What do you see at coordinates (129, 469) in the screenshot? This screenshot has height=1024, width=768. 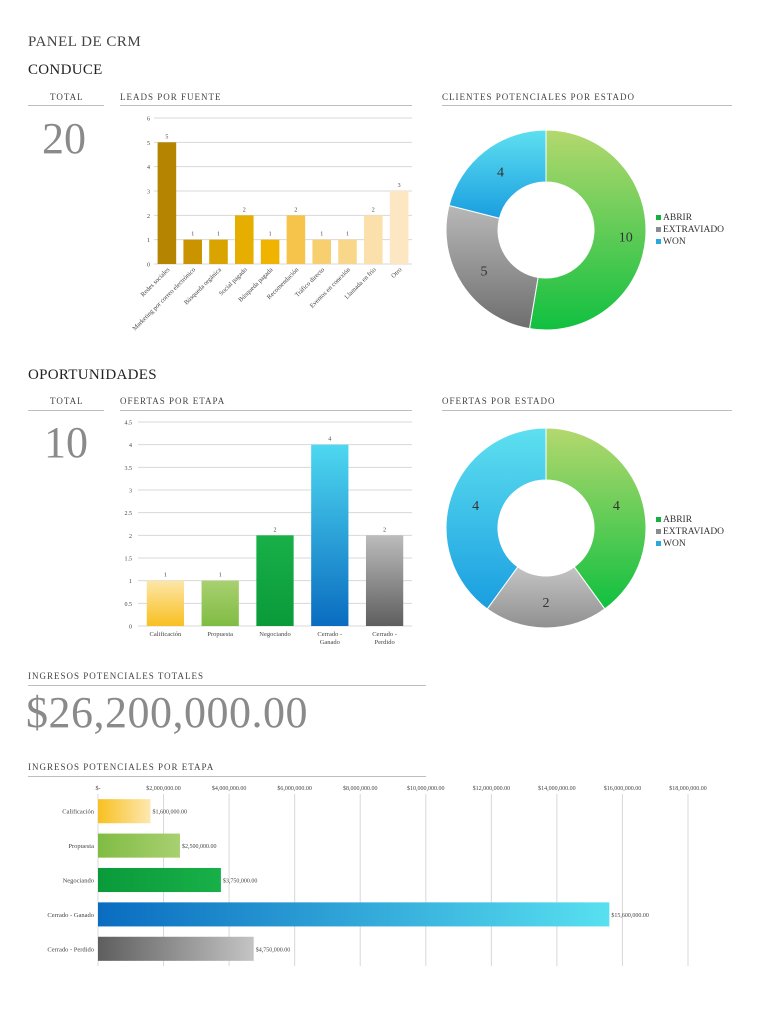 I see `y-tick-label: 3.5` at bounding box center [129, 469].